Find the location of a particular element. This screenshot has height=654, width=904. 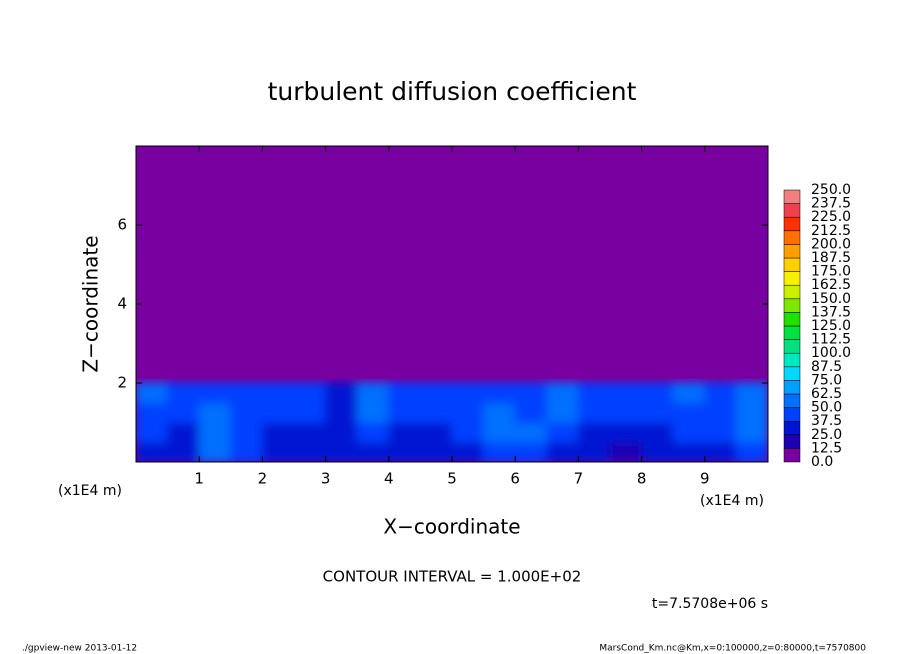

colorbar-label: 237.5 is located at coordinates (831, 204).